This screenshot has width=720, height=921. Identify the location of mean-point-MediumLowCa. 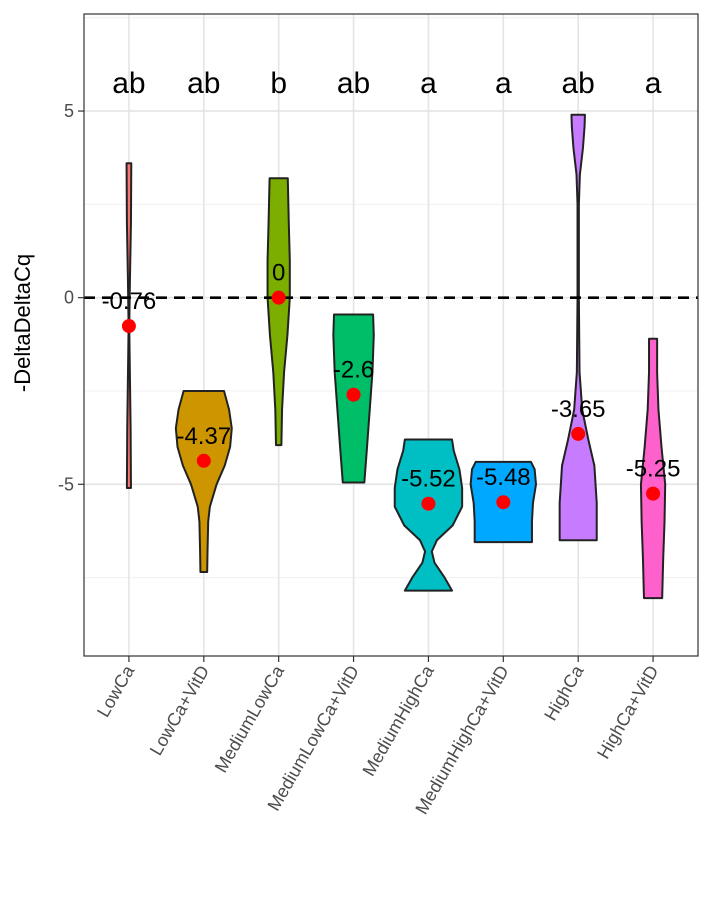
(278, 297).